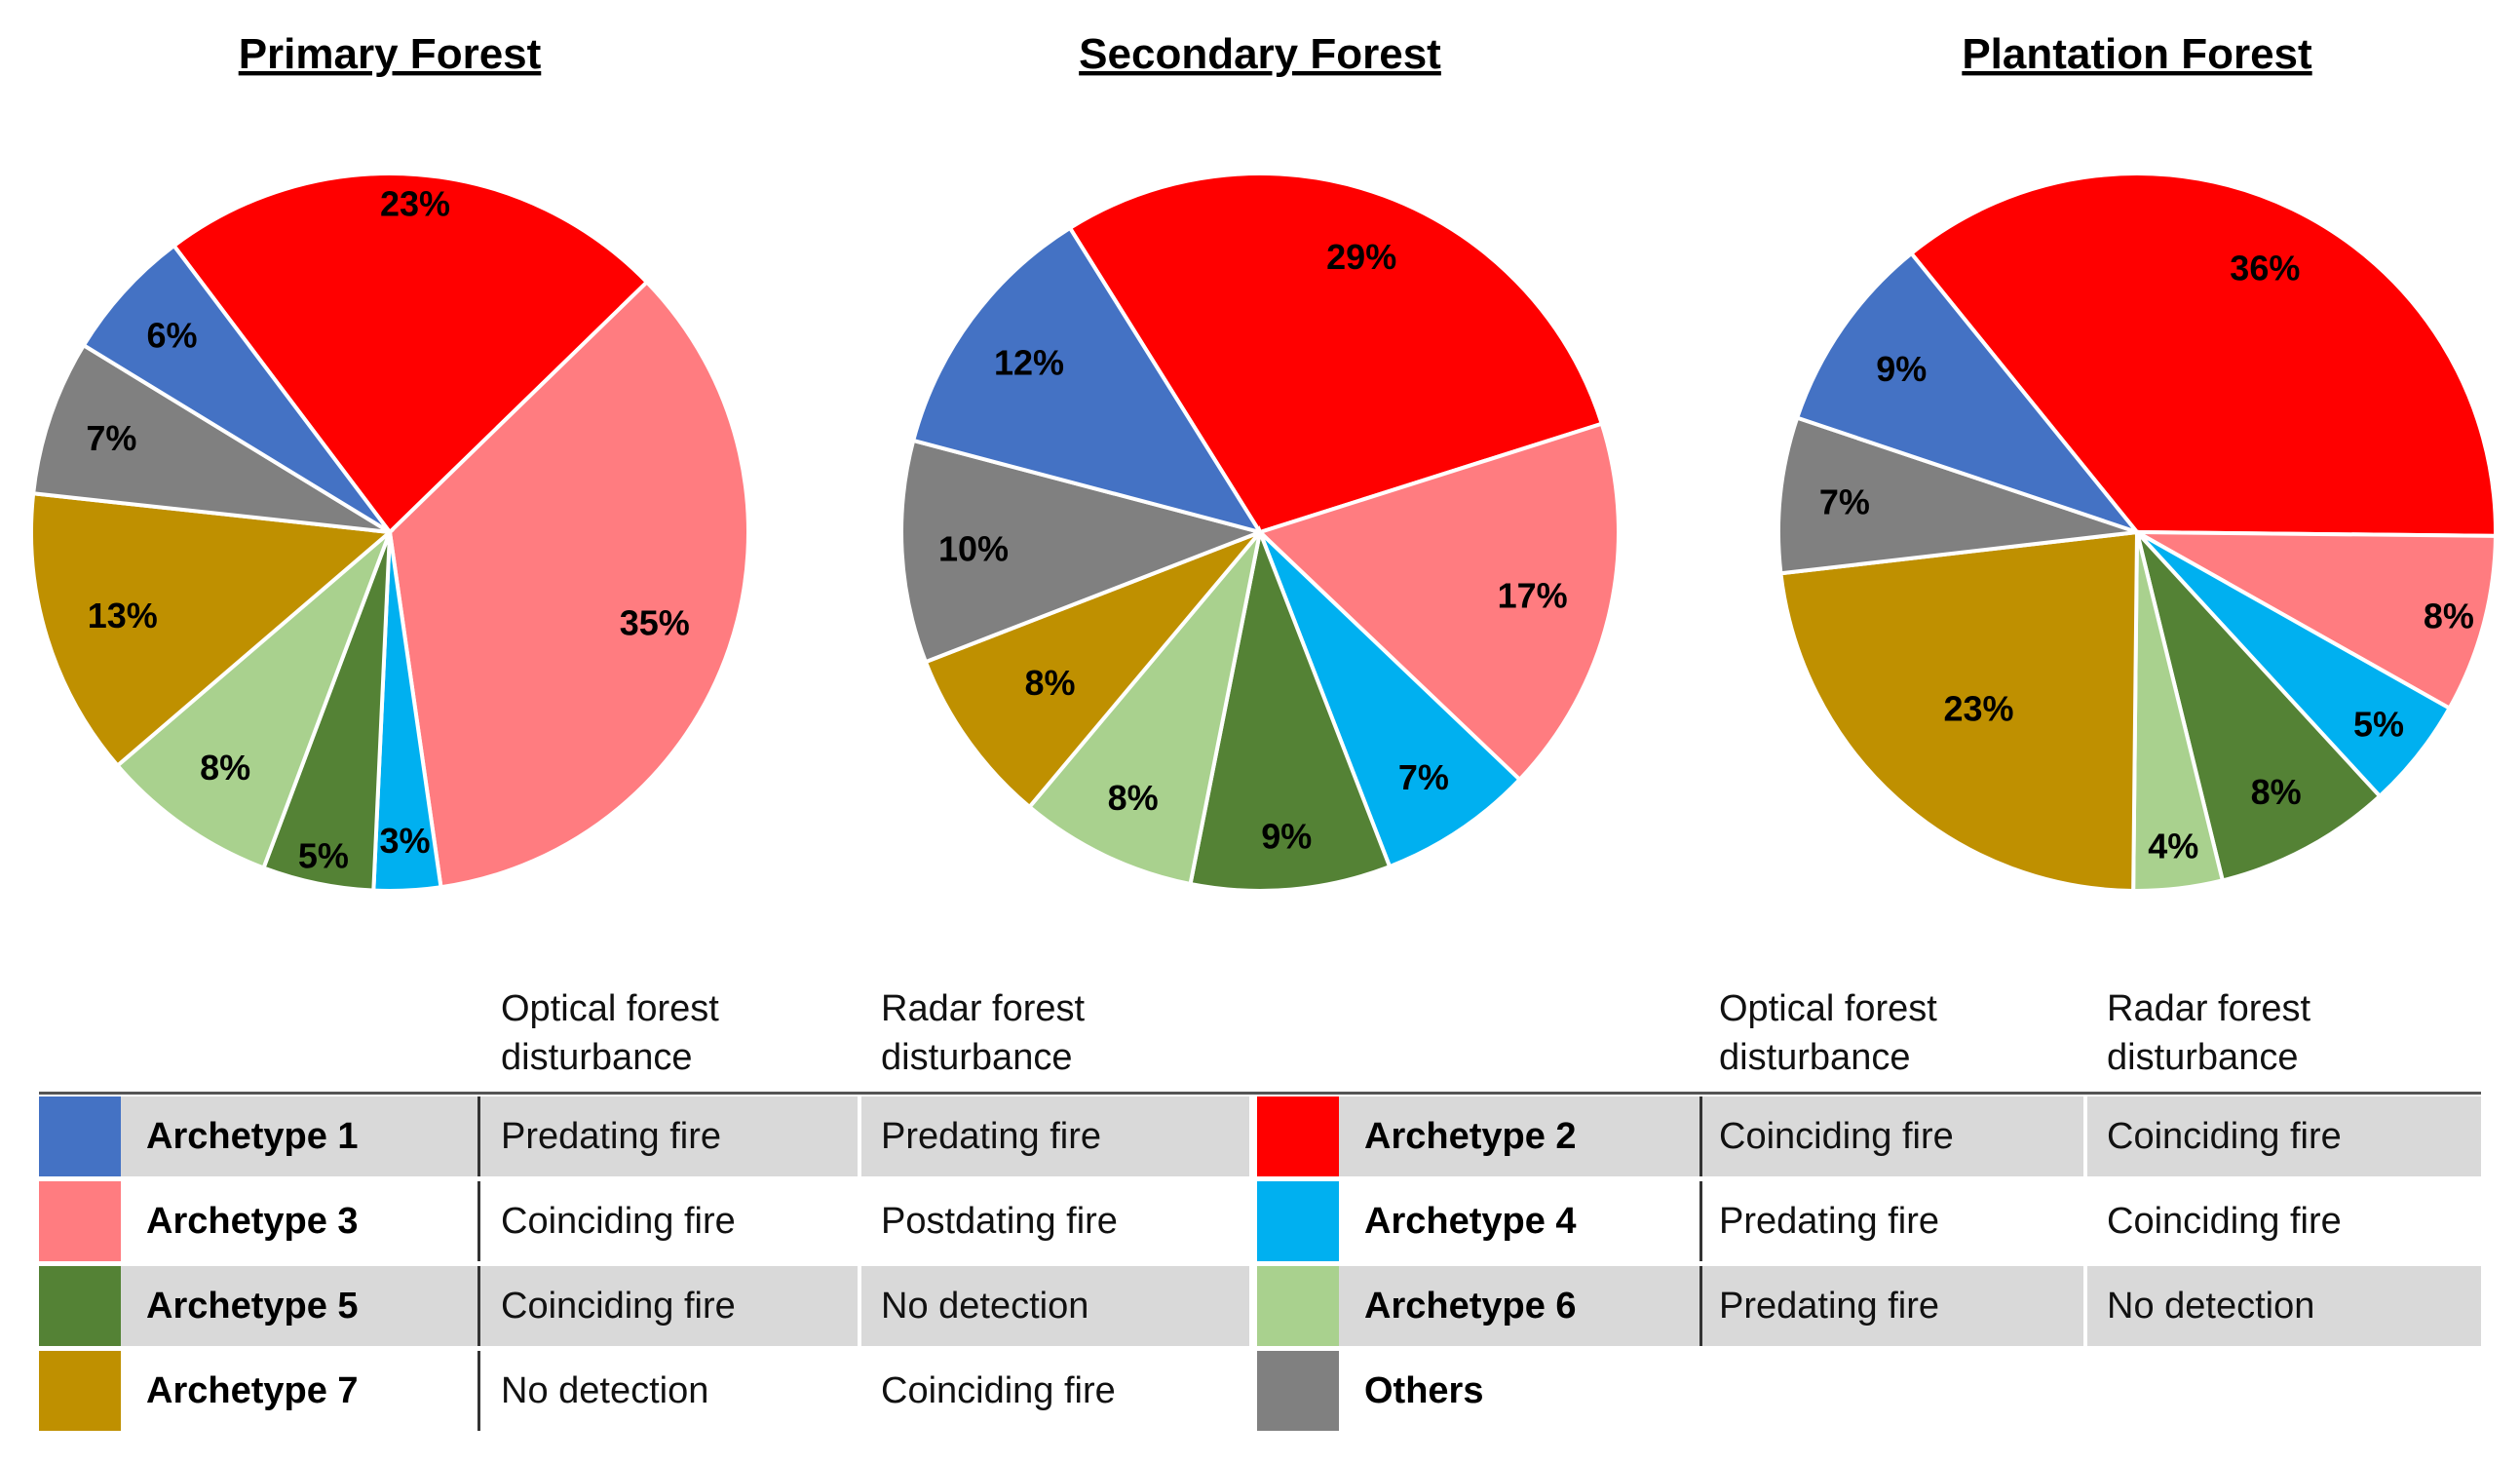  What do you see at coordinates (323, 856) in the screenshot?
I see `primary-forest-label-archetype-5: 5%` at bounding box center [323, 856].